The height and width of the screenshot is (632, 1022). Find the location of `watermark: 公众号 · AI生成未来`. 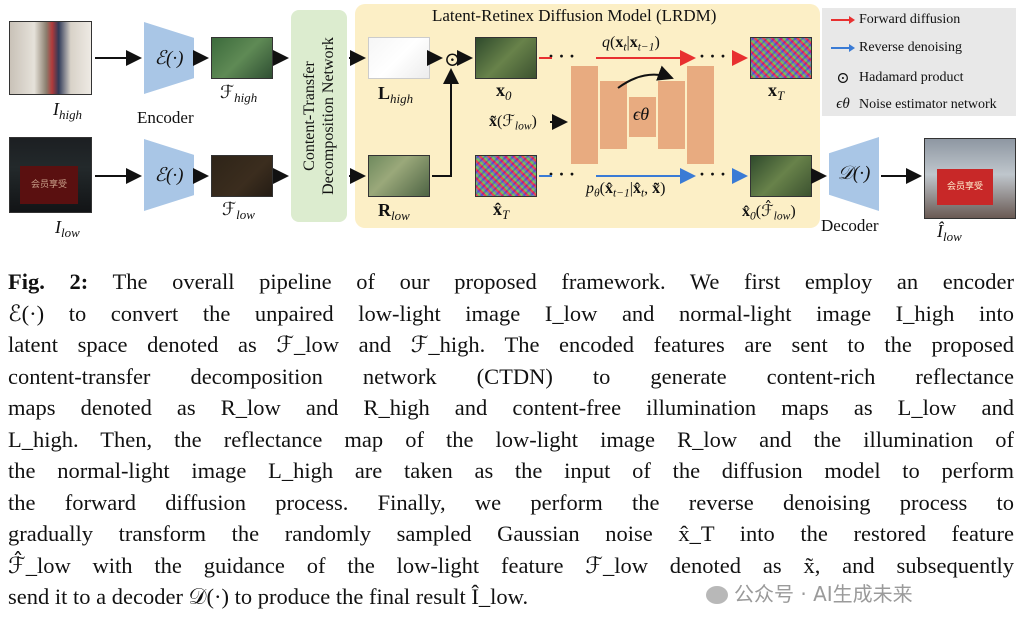

watermark: 公众号 · AI生成未来 is located at coordinates (809, 592).